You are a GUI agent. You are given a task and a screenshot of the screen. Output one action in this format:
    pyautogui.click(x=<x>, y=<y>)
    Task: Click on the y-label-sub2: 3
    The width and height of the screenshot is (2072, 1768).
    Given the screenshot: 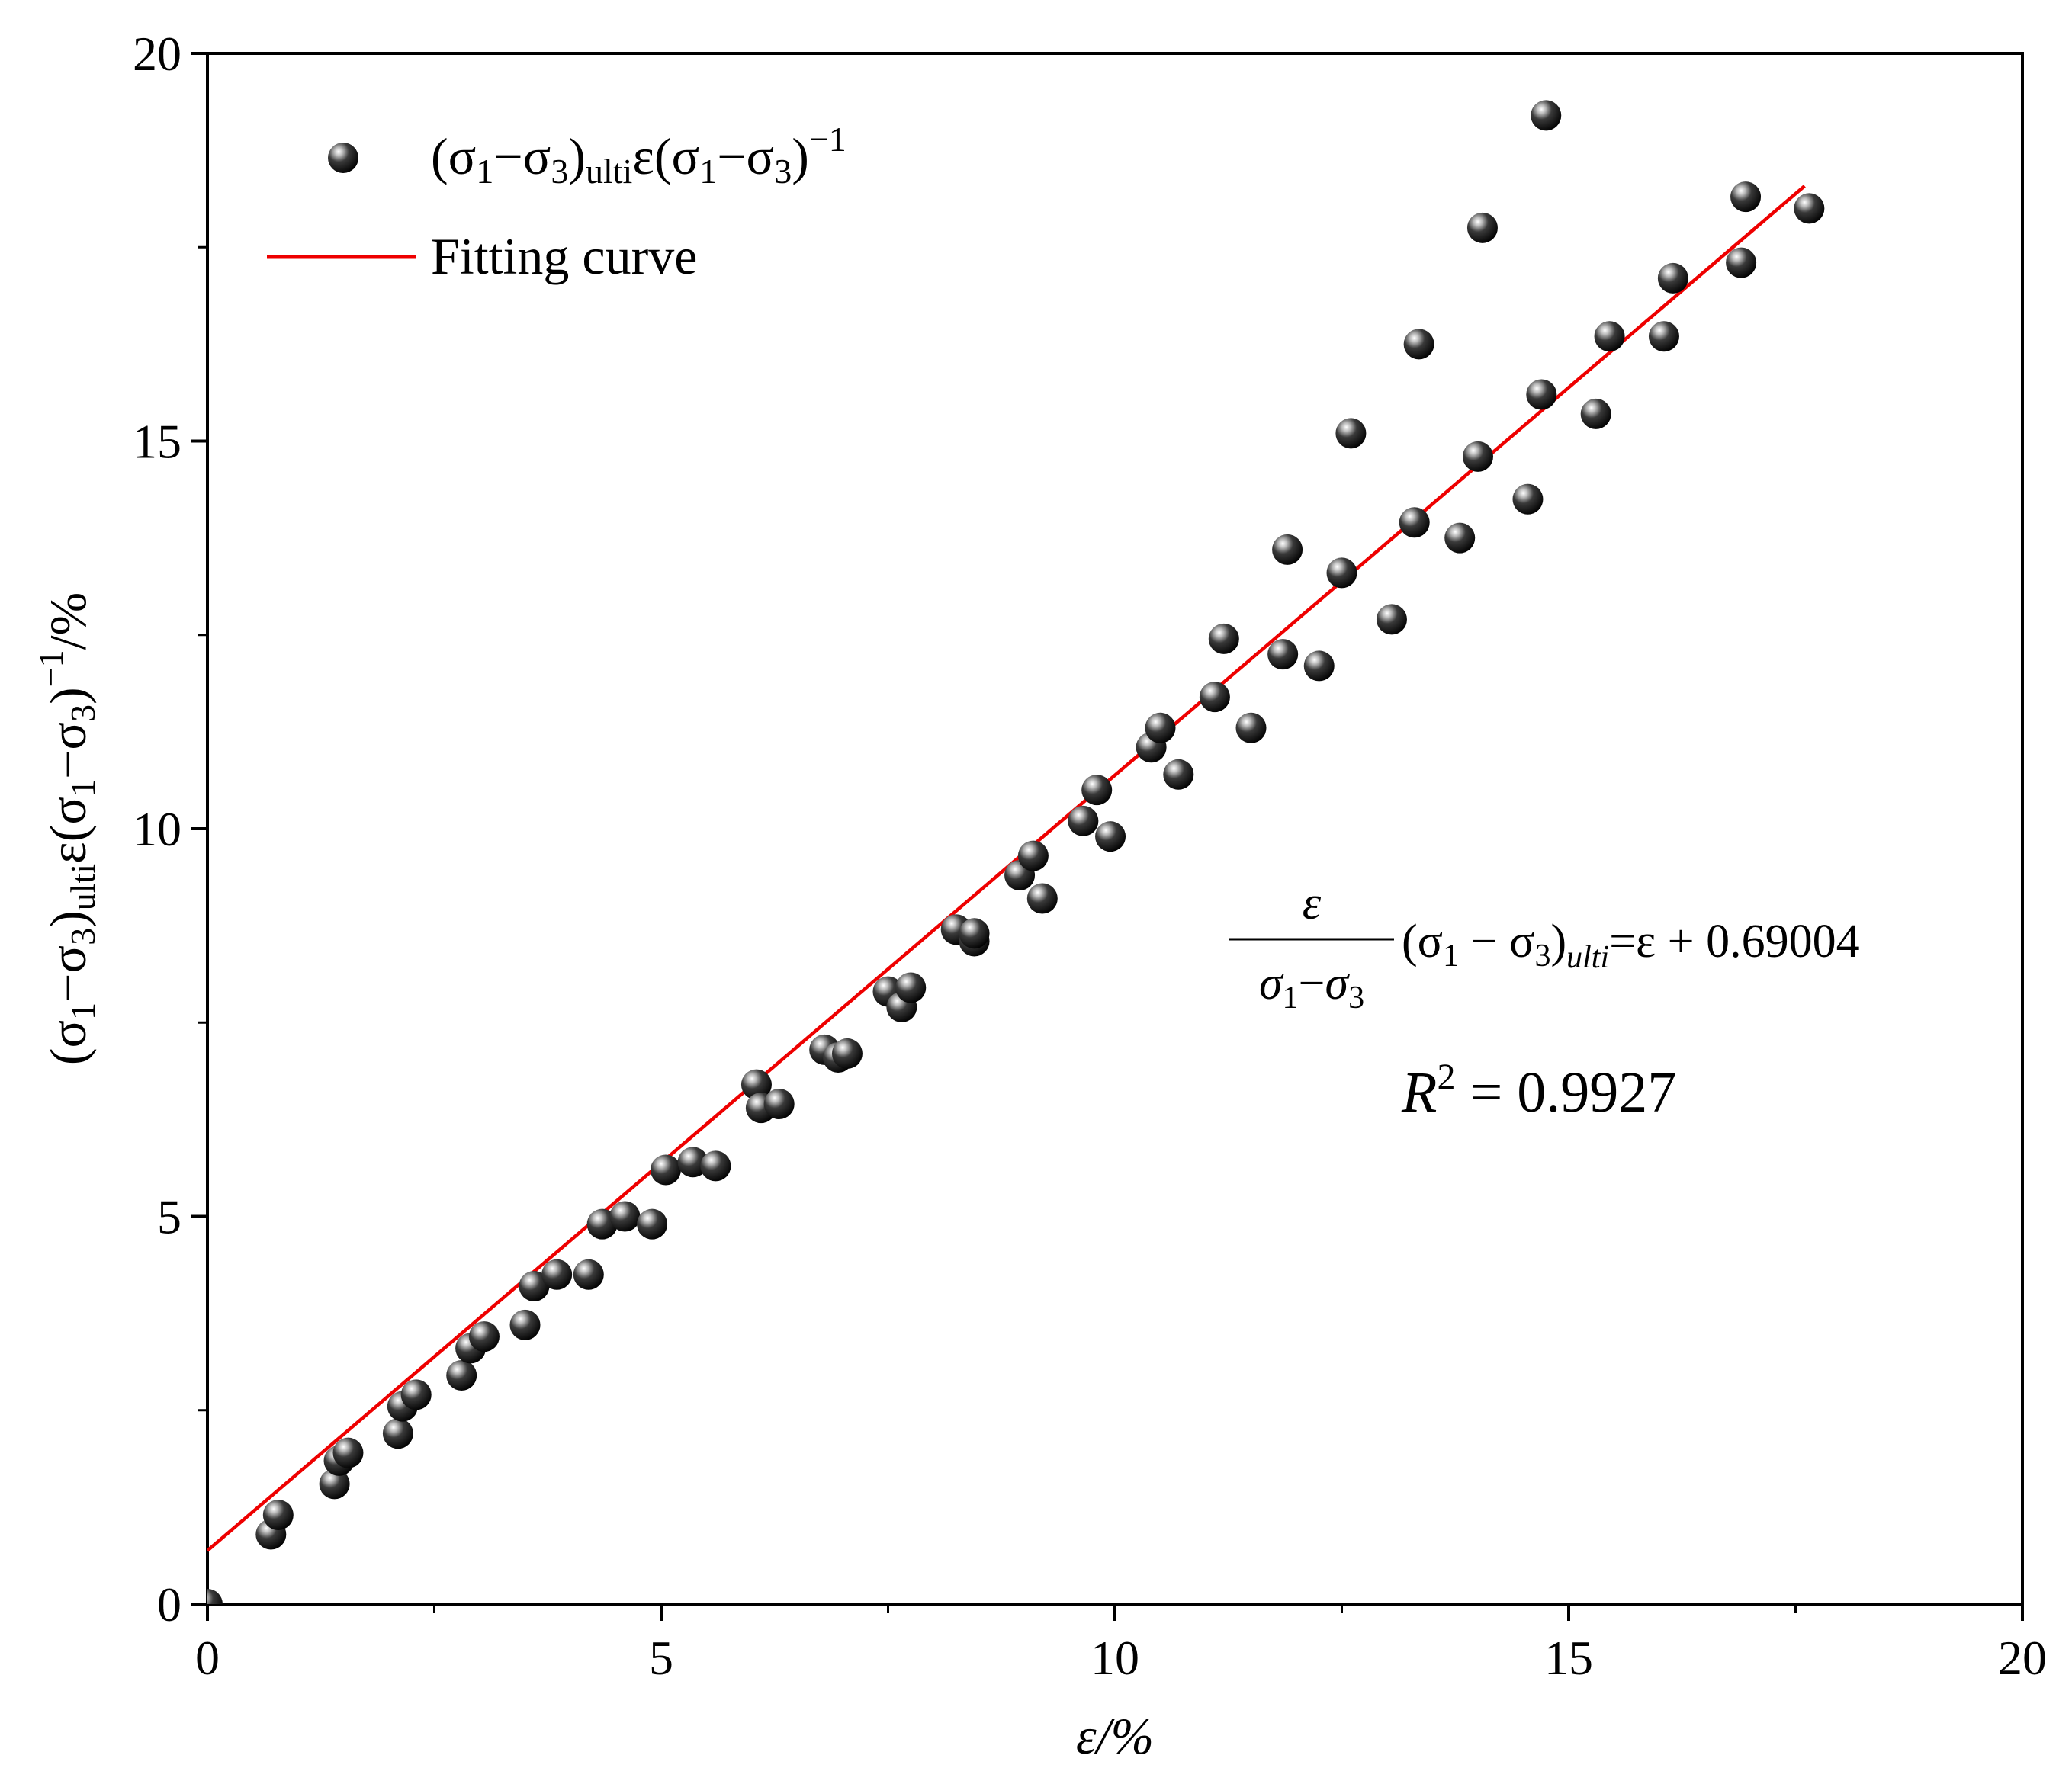 What is the action you would take?
    pyautogui.click(x=82, y=937)
    